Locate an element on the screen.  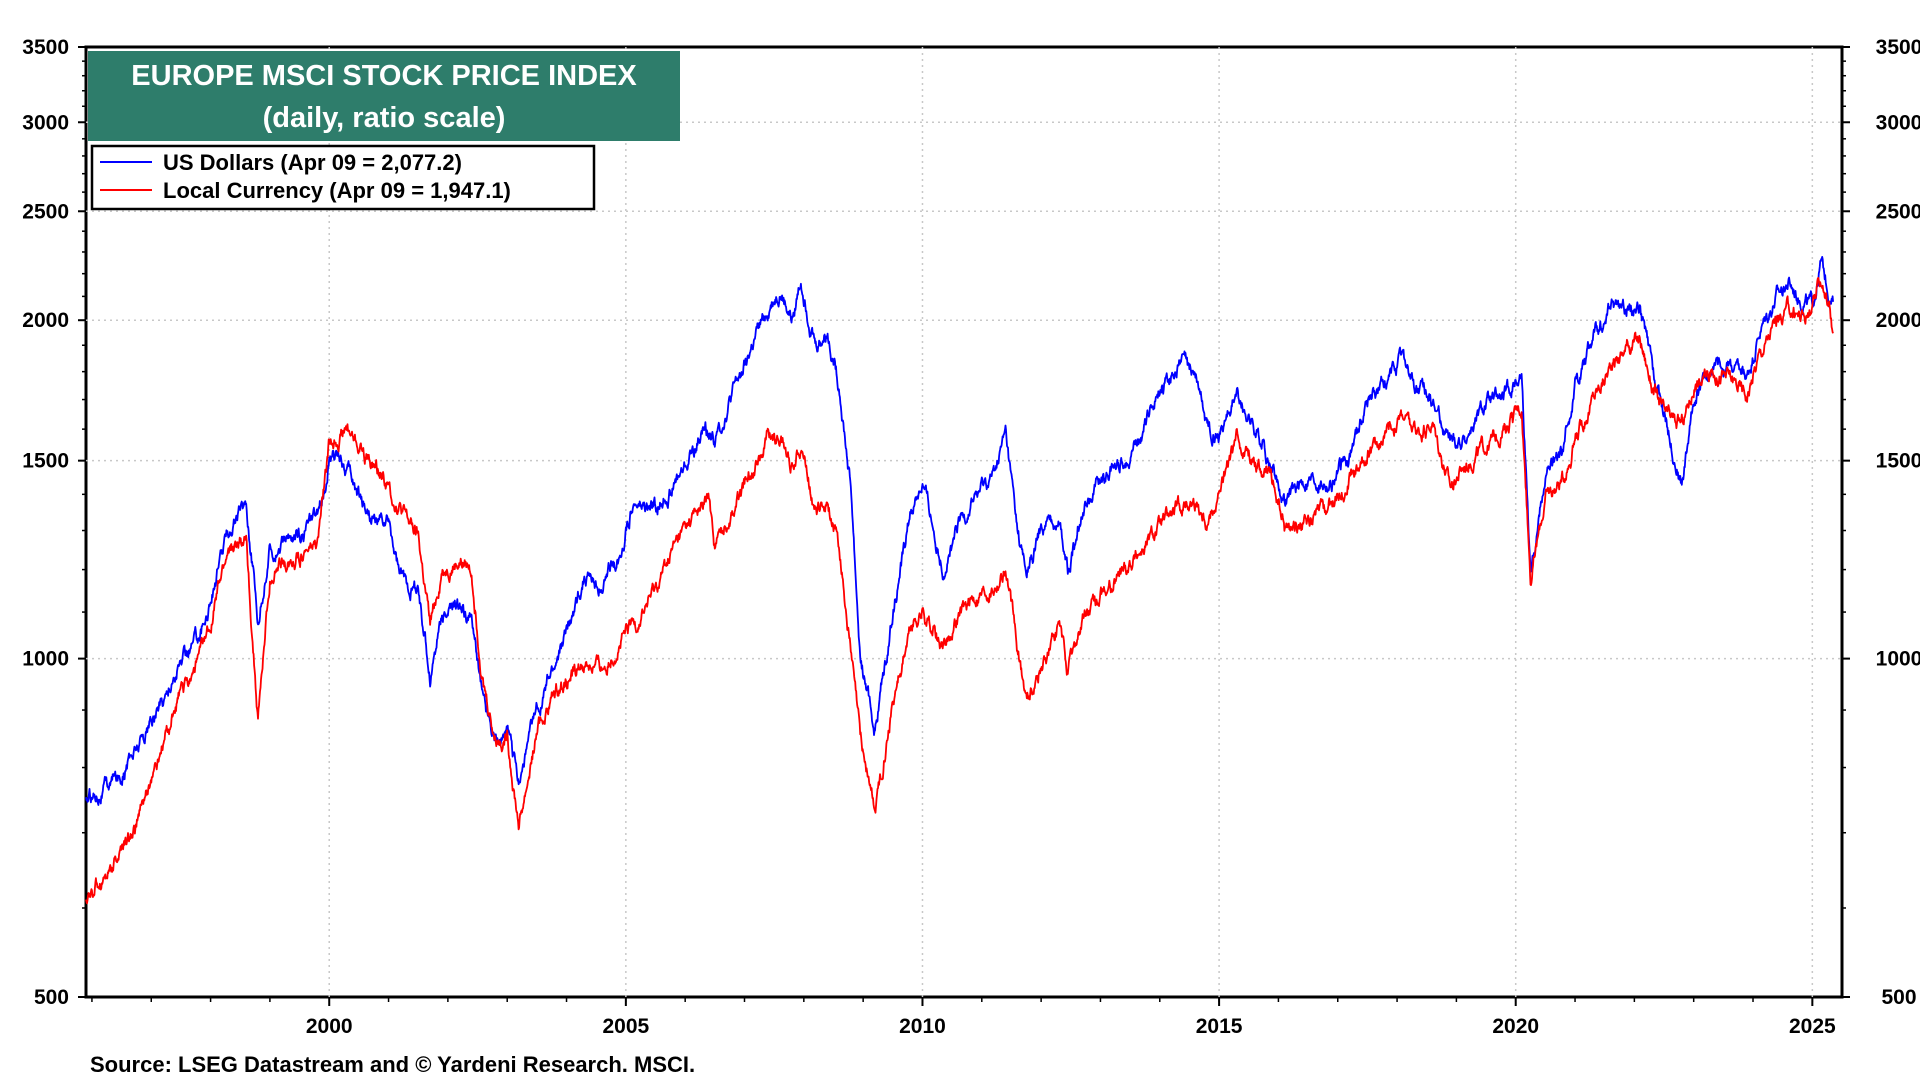
y-tick-label-left: 3000 is located at coordinates (45, 122).